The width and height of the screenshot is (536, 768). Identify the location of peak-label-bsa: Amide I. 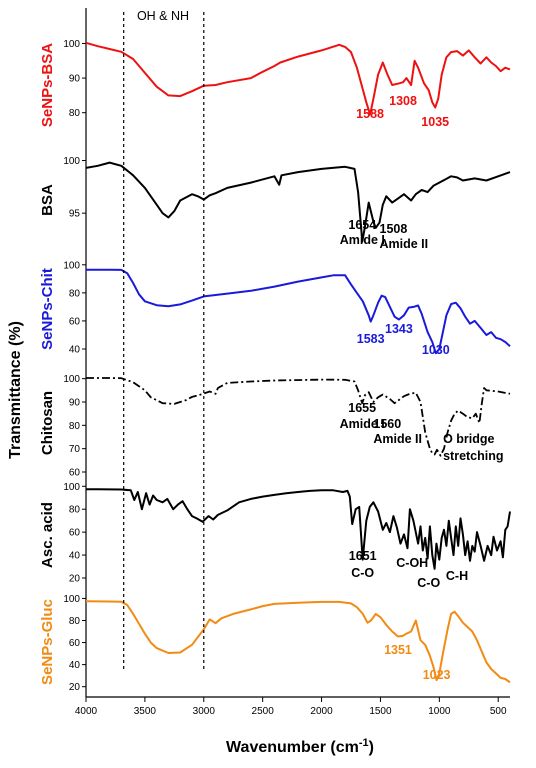
(362, 240).